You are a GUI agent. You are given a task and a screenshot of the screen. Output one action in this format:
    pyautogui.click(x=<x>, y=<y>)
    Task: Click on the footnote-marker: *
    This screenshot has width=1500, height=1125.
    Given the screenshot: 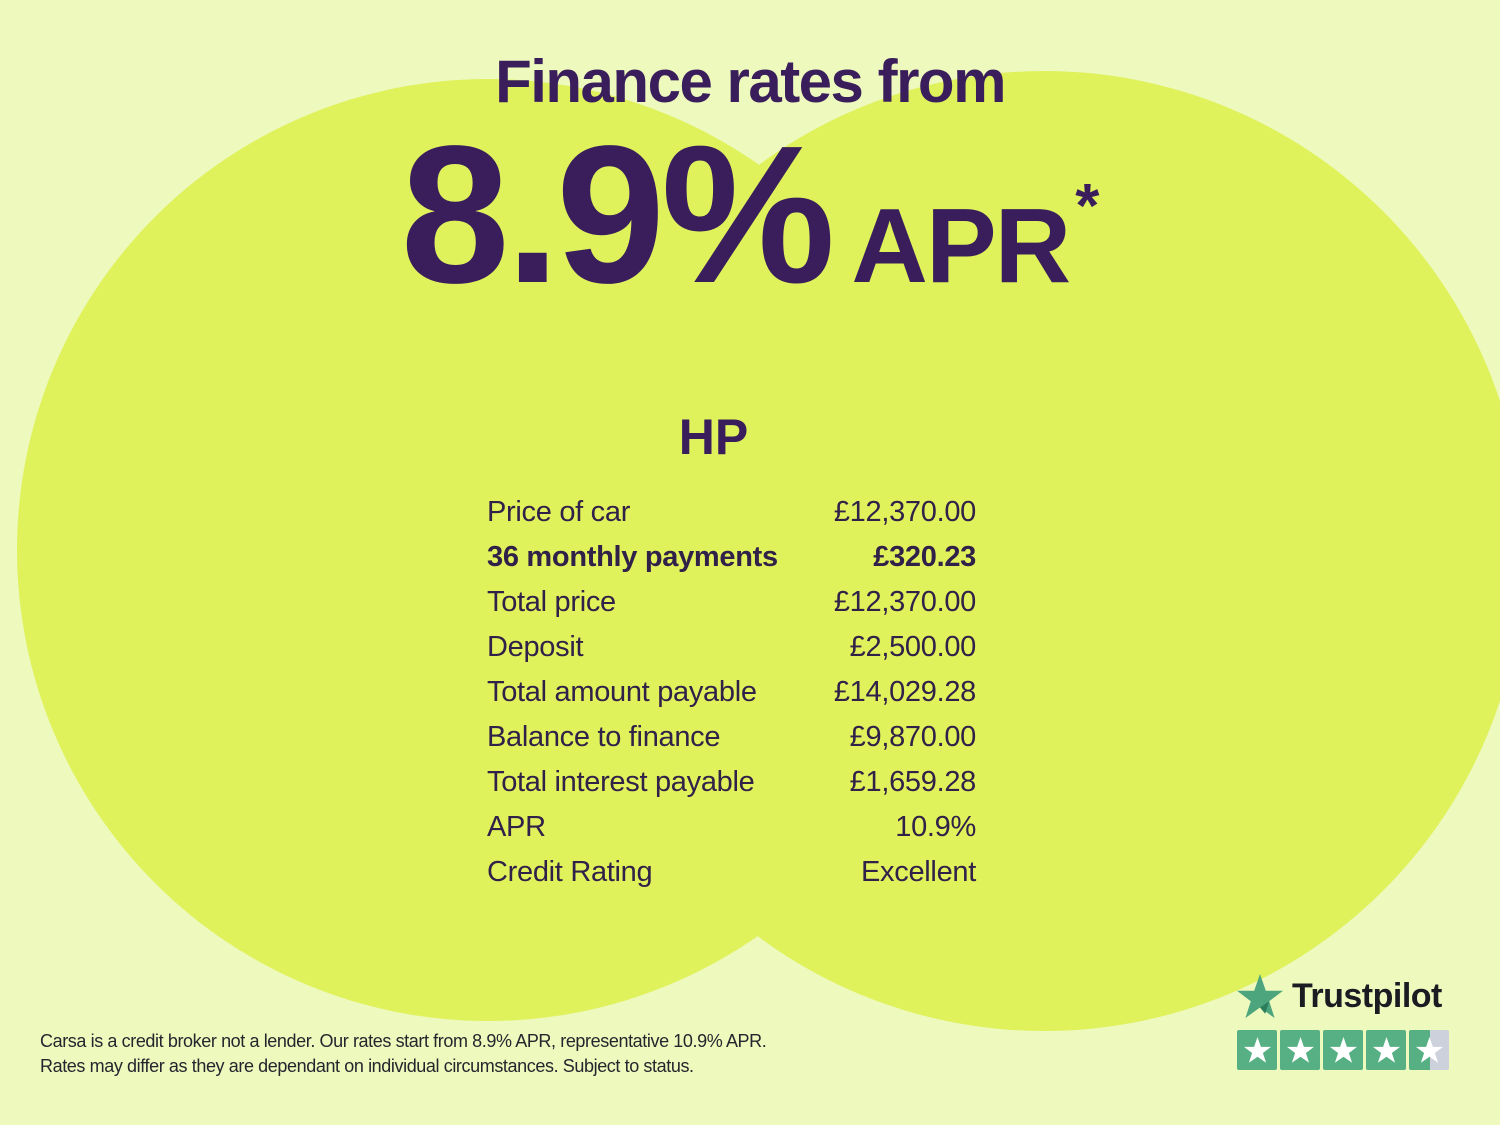 What is the action you would take?
    pyautogui.click(x=1087, y=206)
    